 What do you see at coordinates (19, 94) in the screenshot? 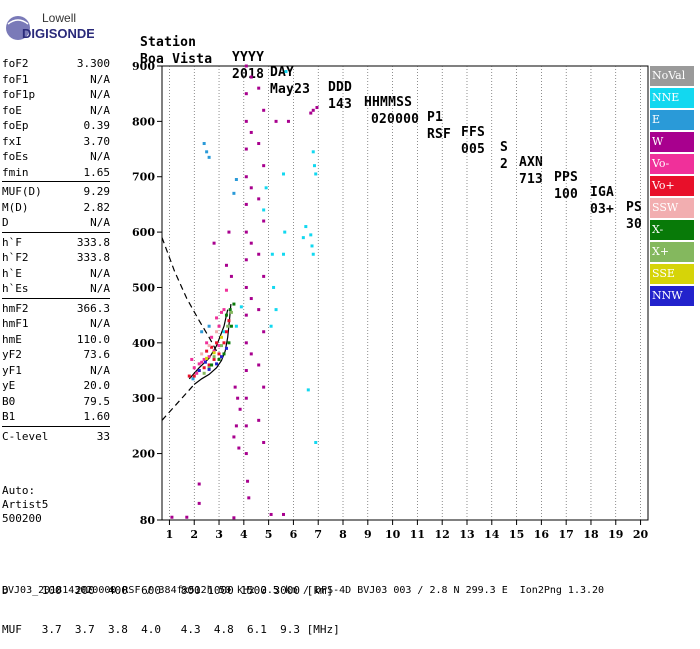
I see `param-label: foF1p` at bounding box center [19, 94].